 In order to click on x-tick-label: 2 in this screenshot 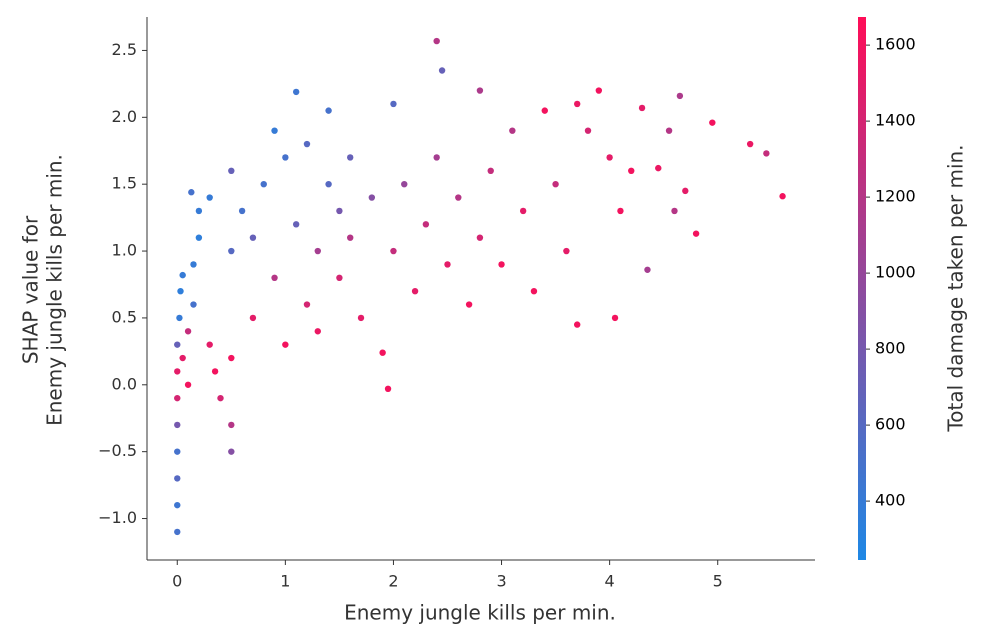, I will do `click(393, 581)`.